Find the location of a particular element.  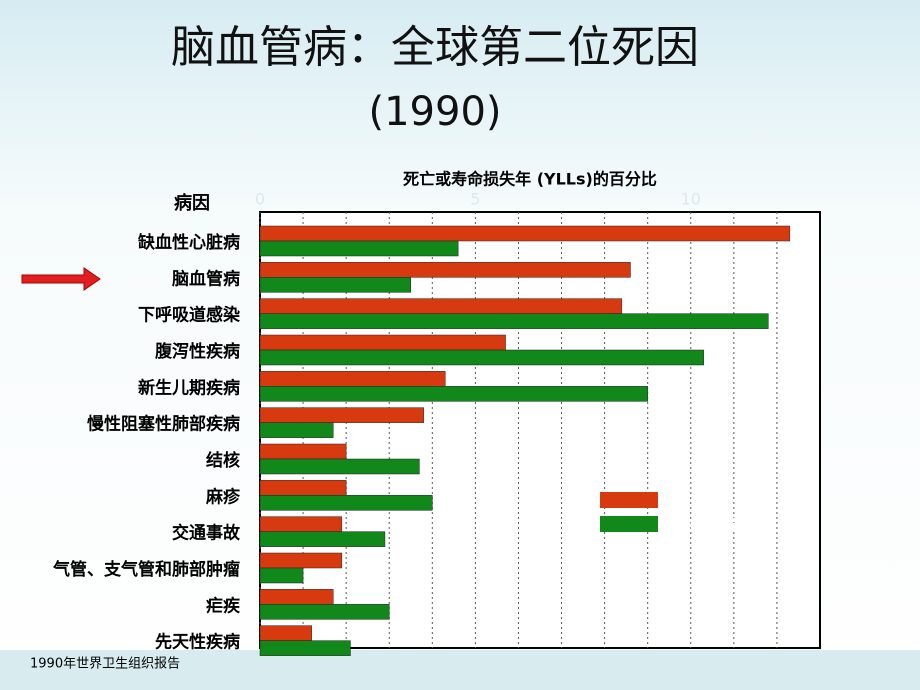

footer-band is located at coordinates (460, 670).